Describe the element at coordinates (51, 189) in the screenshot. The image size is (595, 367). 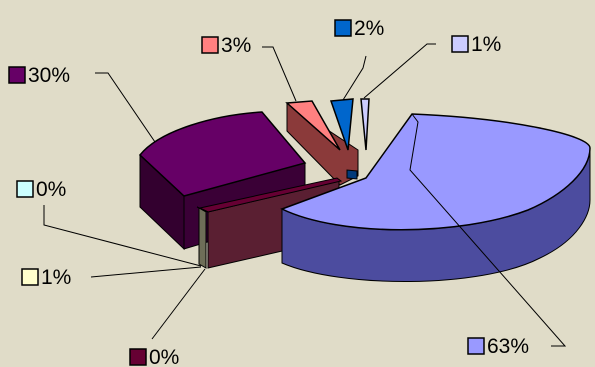
I see `label-0-cyan: 0%` at that location.